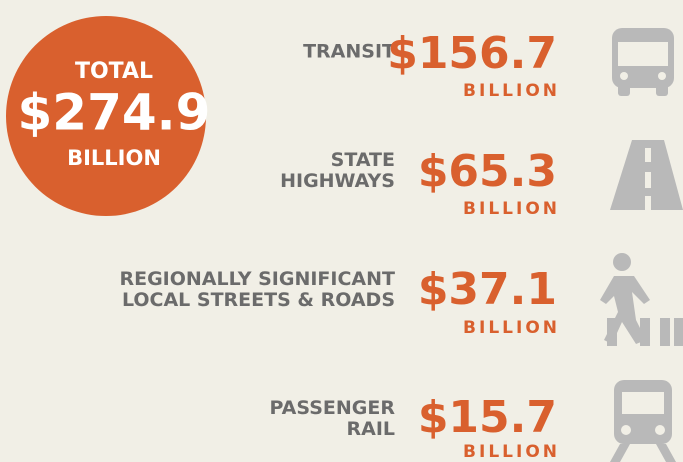  I want to click on total-circle, so click(106, 116).